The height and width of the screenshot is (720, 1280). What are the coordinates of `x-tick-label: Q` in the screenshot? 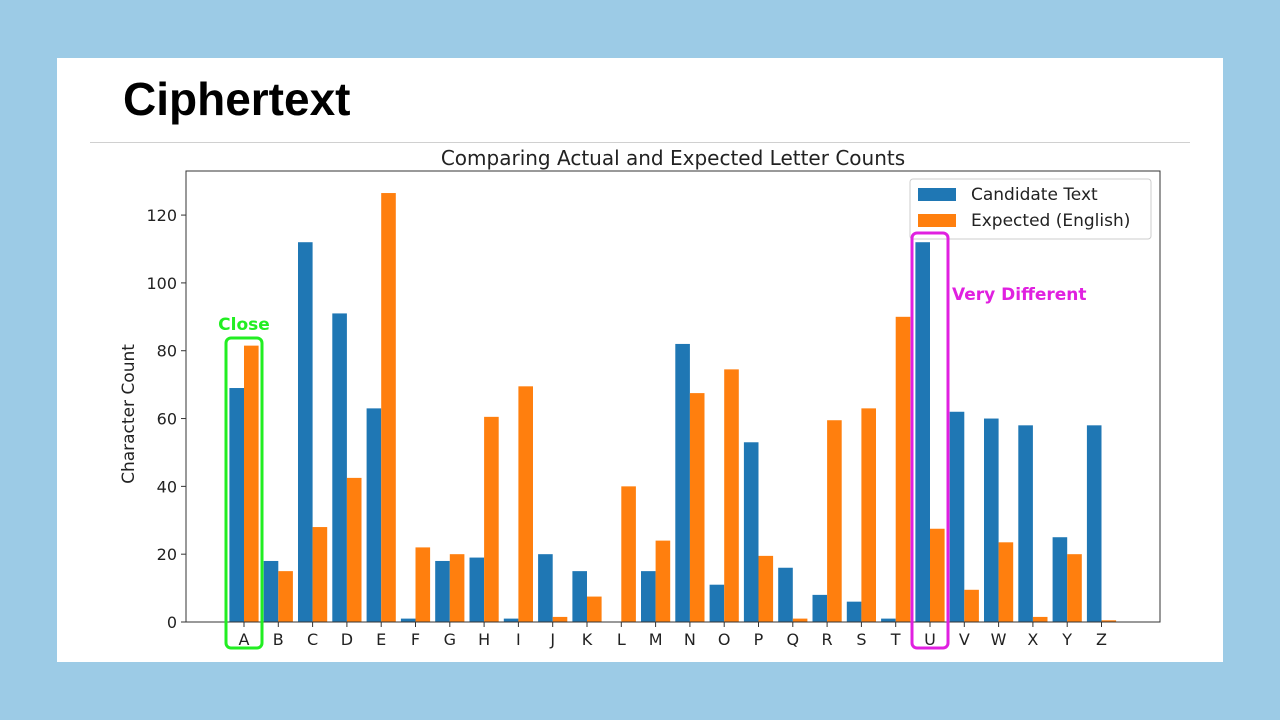 It's located at (793, 639).